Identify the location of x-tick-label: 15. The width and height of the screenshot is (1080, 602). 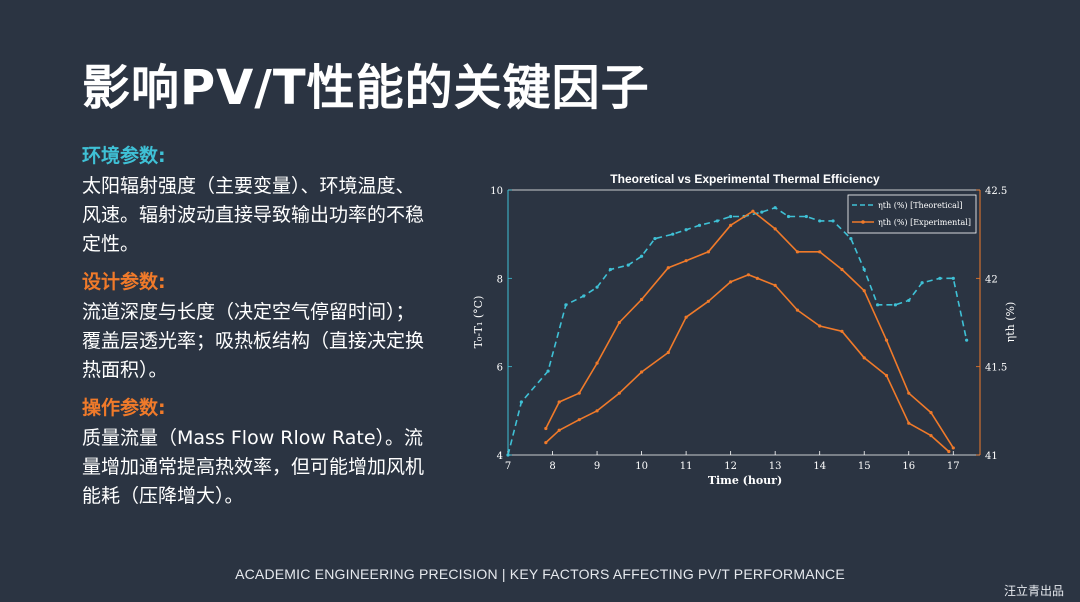
(864, 466).